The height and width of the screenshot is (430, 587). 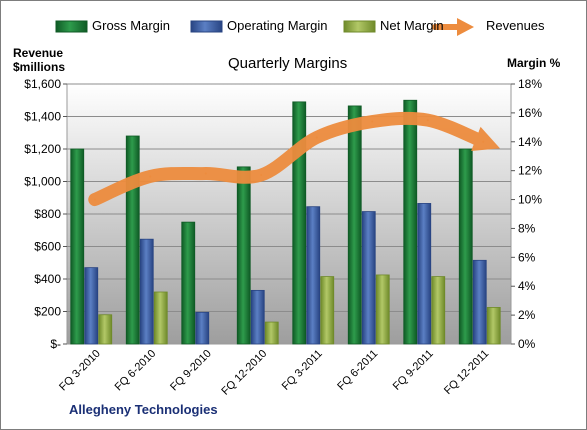 What do you see at coordinates (42, 117) in the screenshot?
I see `left-tick-label: $1,400` at bounding box center [42, 117].